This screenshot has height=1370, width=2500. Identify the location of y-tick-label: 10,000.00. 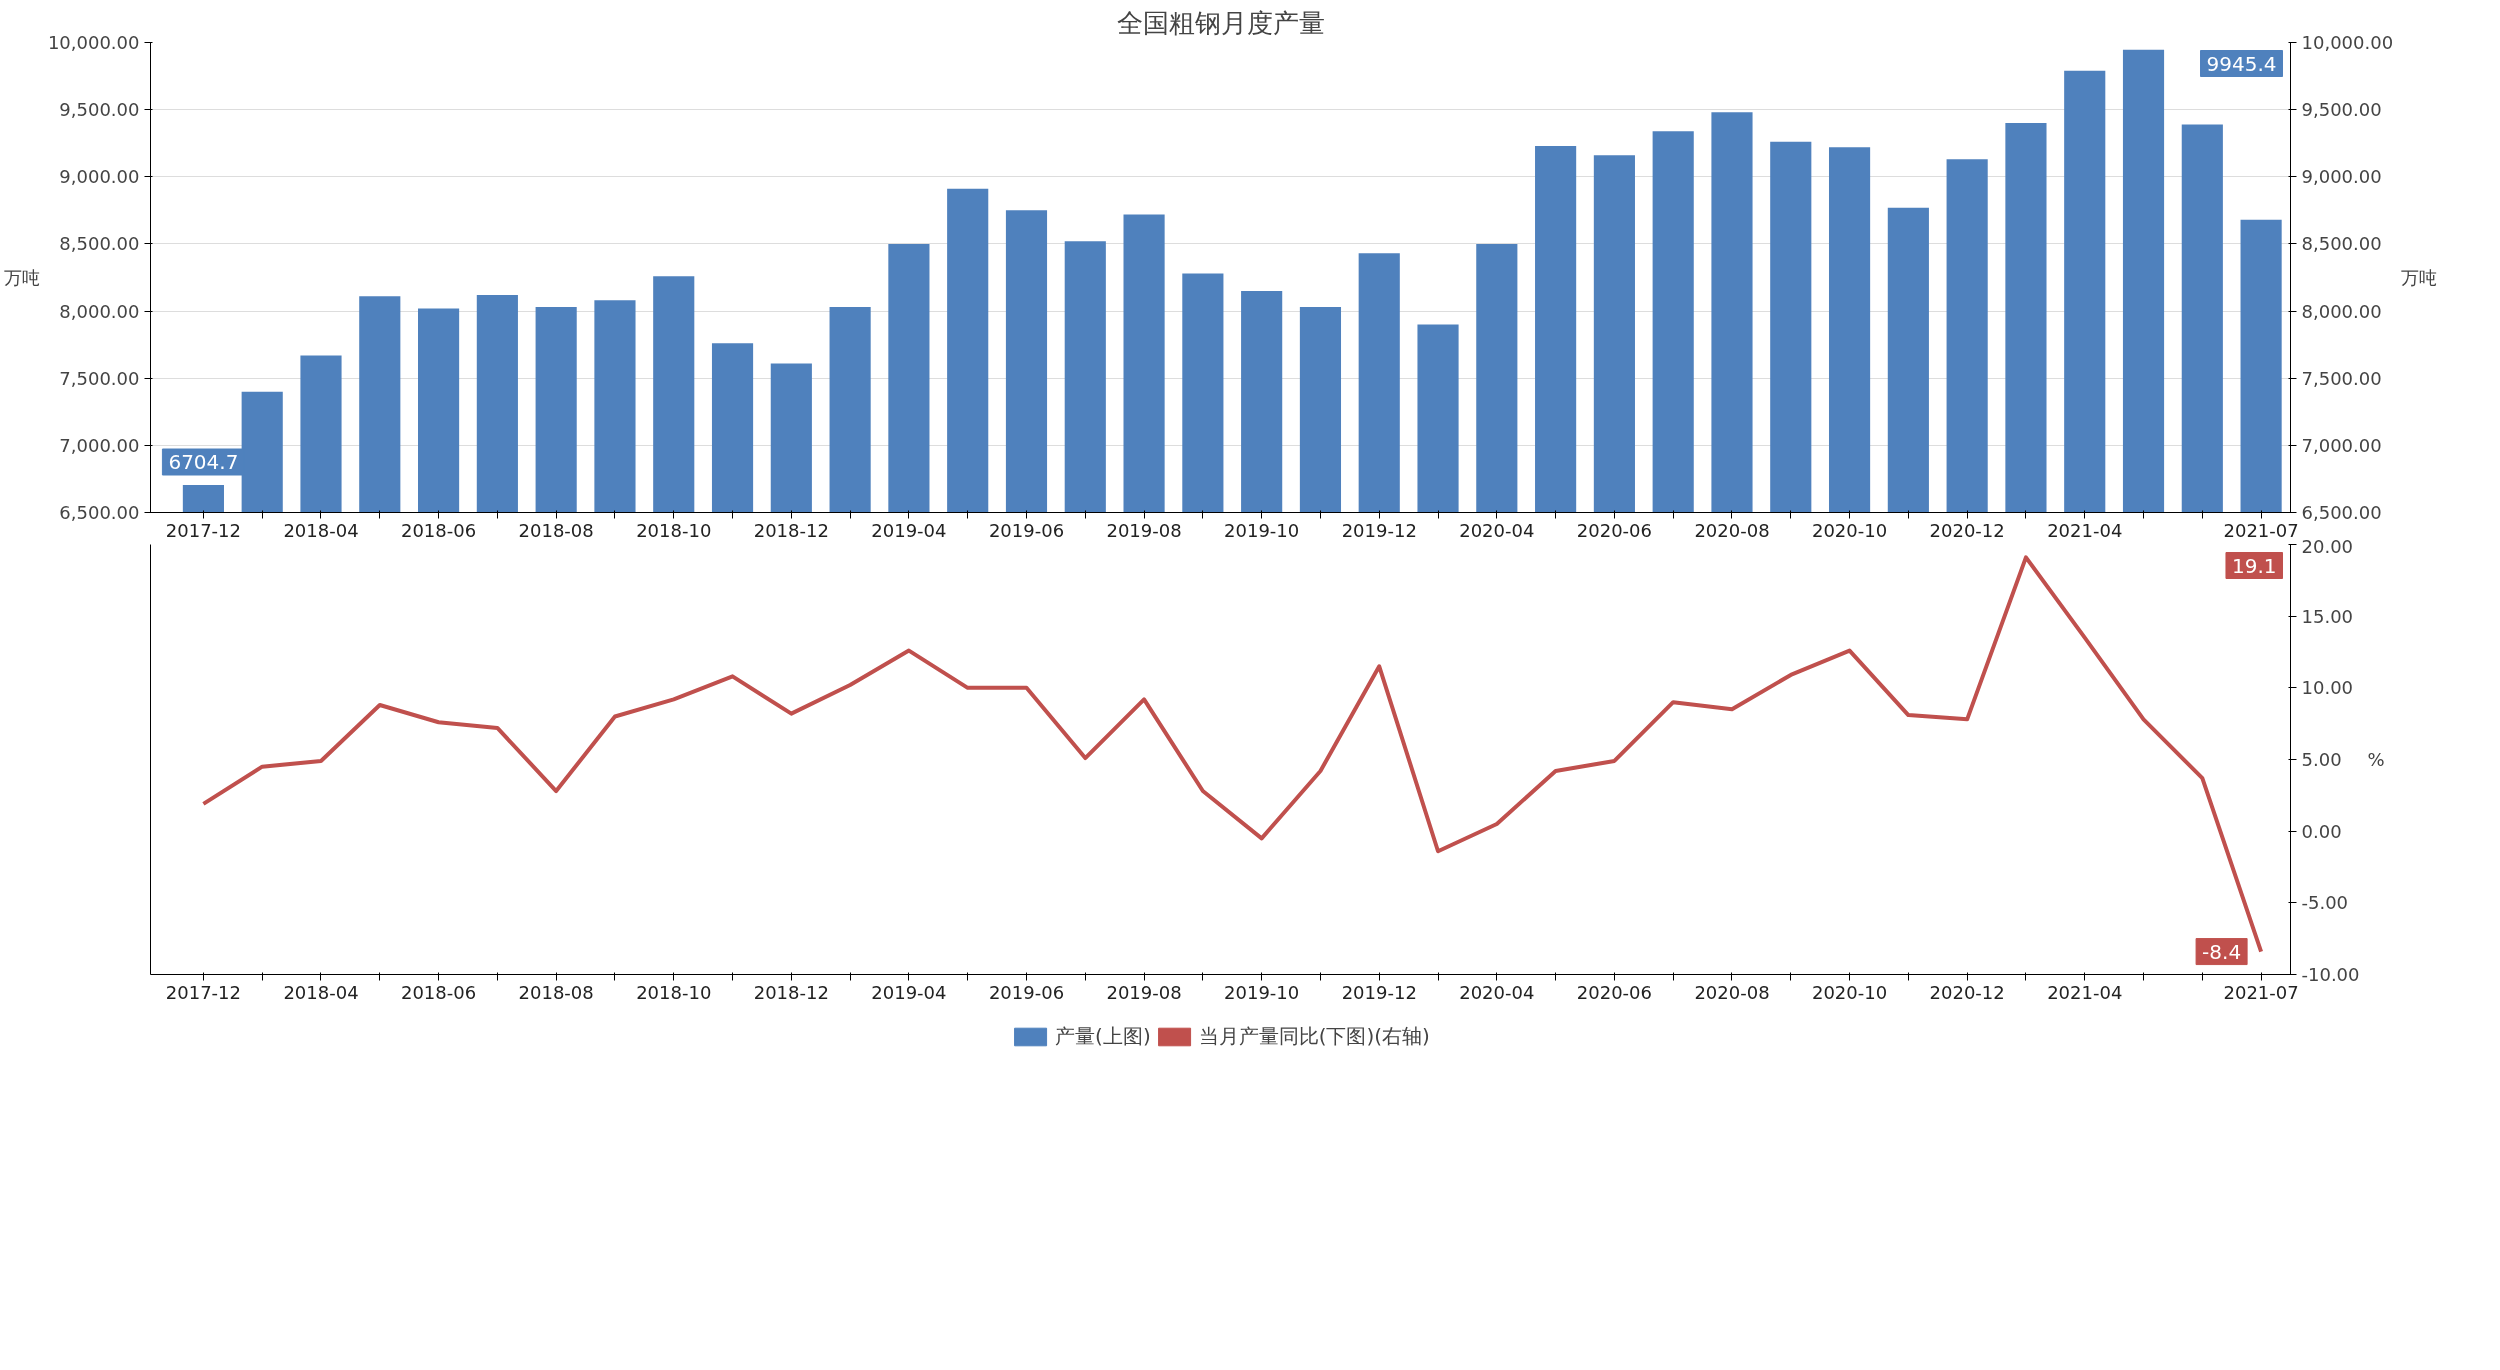
(93, 42).